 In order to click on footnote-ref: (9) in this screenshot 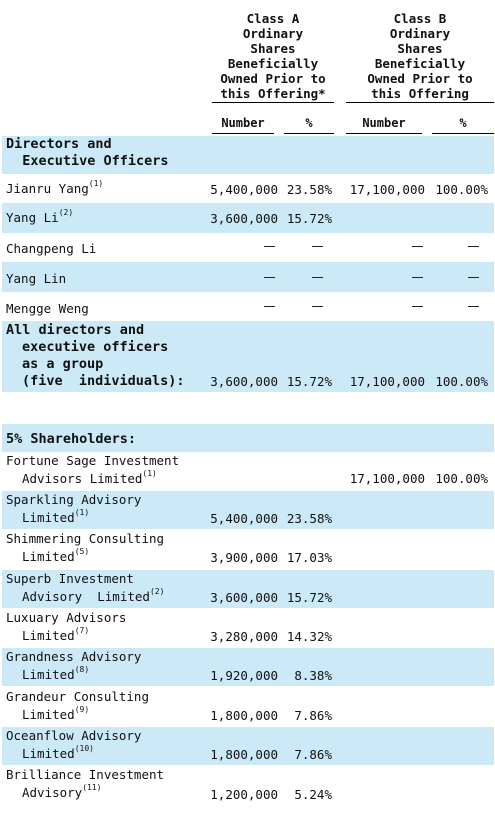, I will do `click(82, 709)`.